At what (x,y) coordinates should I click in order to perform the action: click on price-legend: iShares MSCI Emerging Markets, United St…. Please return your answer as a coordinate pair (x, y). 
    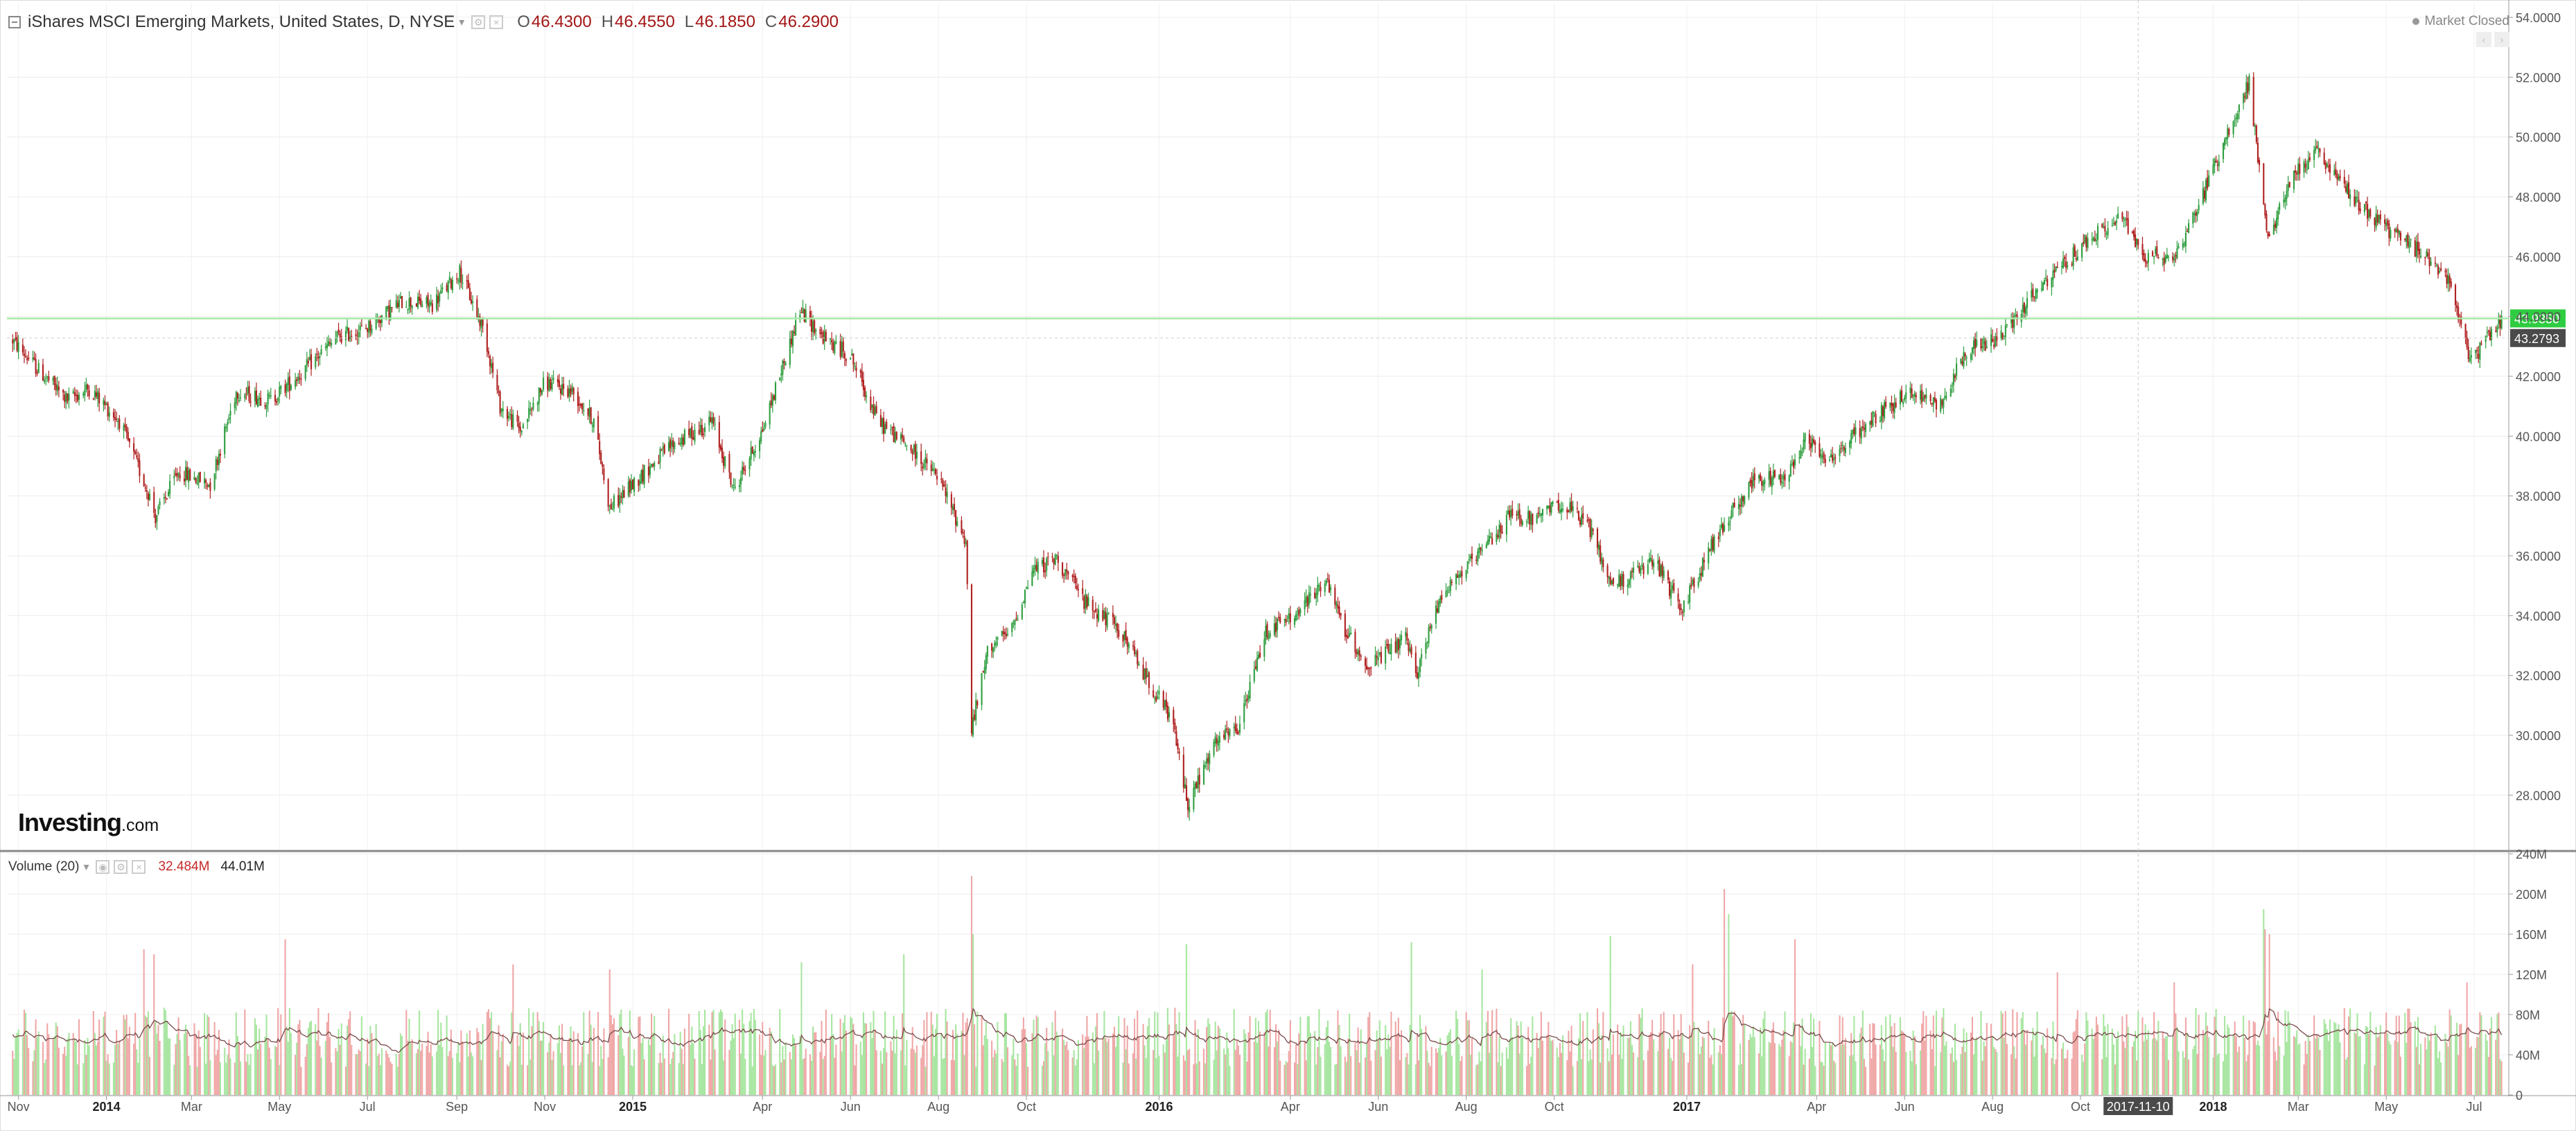
    Looking at the image, I should click on (423, 22).